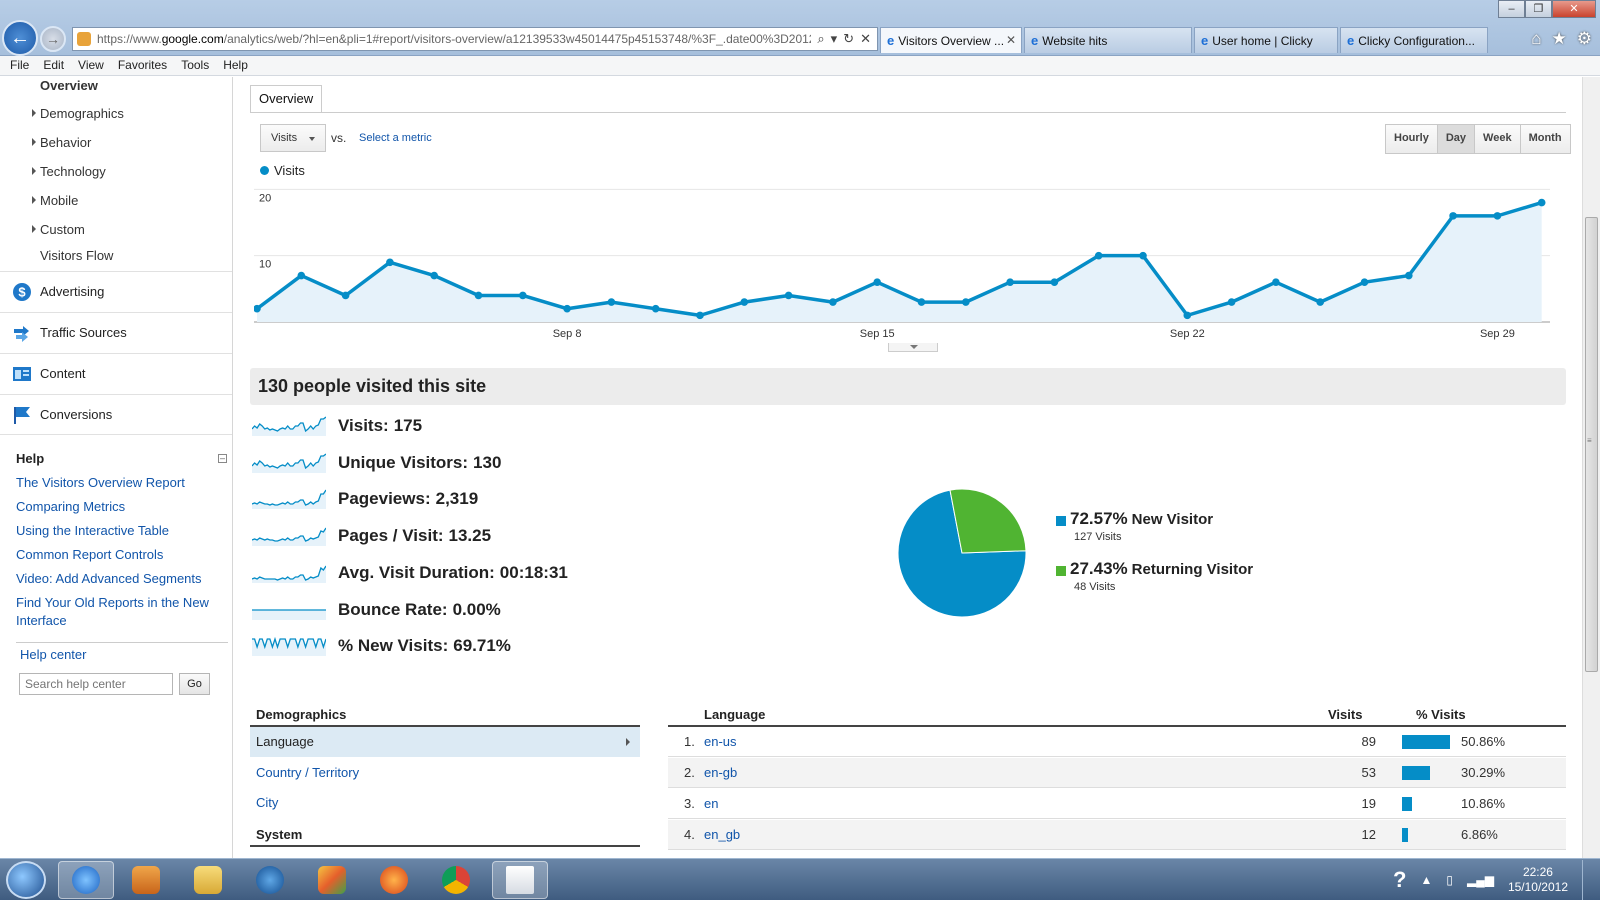  I want to click on collapse-icon: –, so click(222, 458).